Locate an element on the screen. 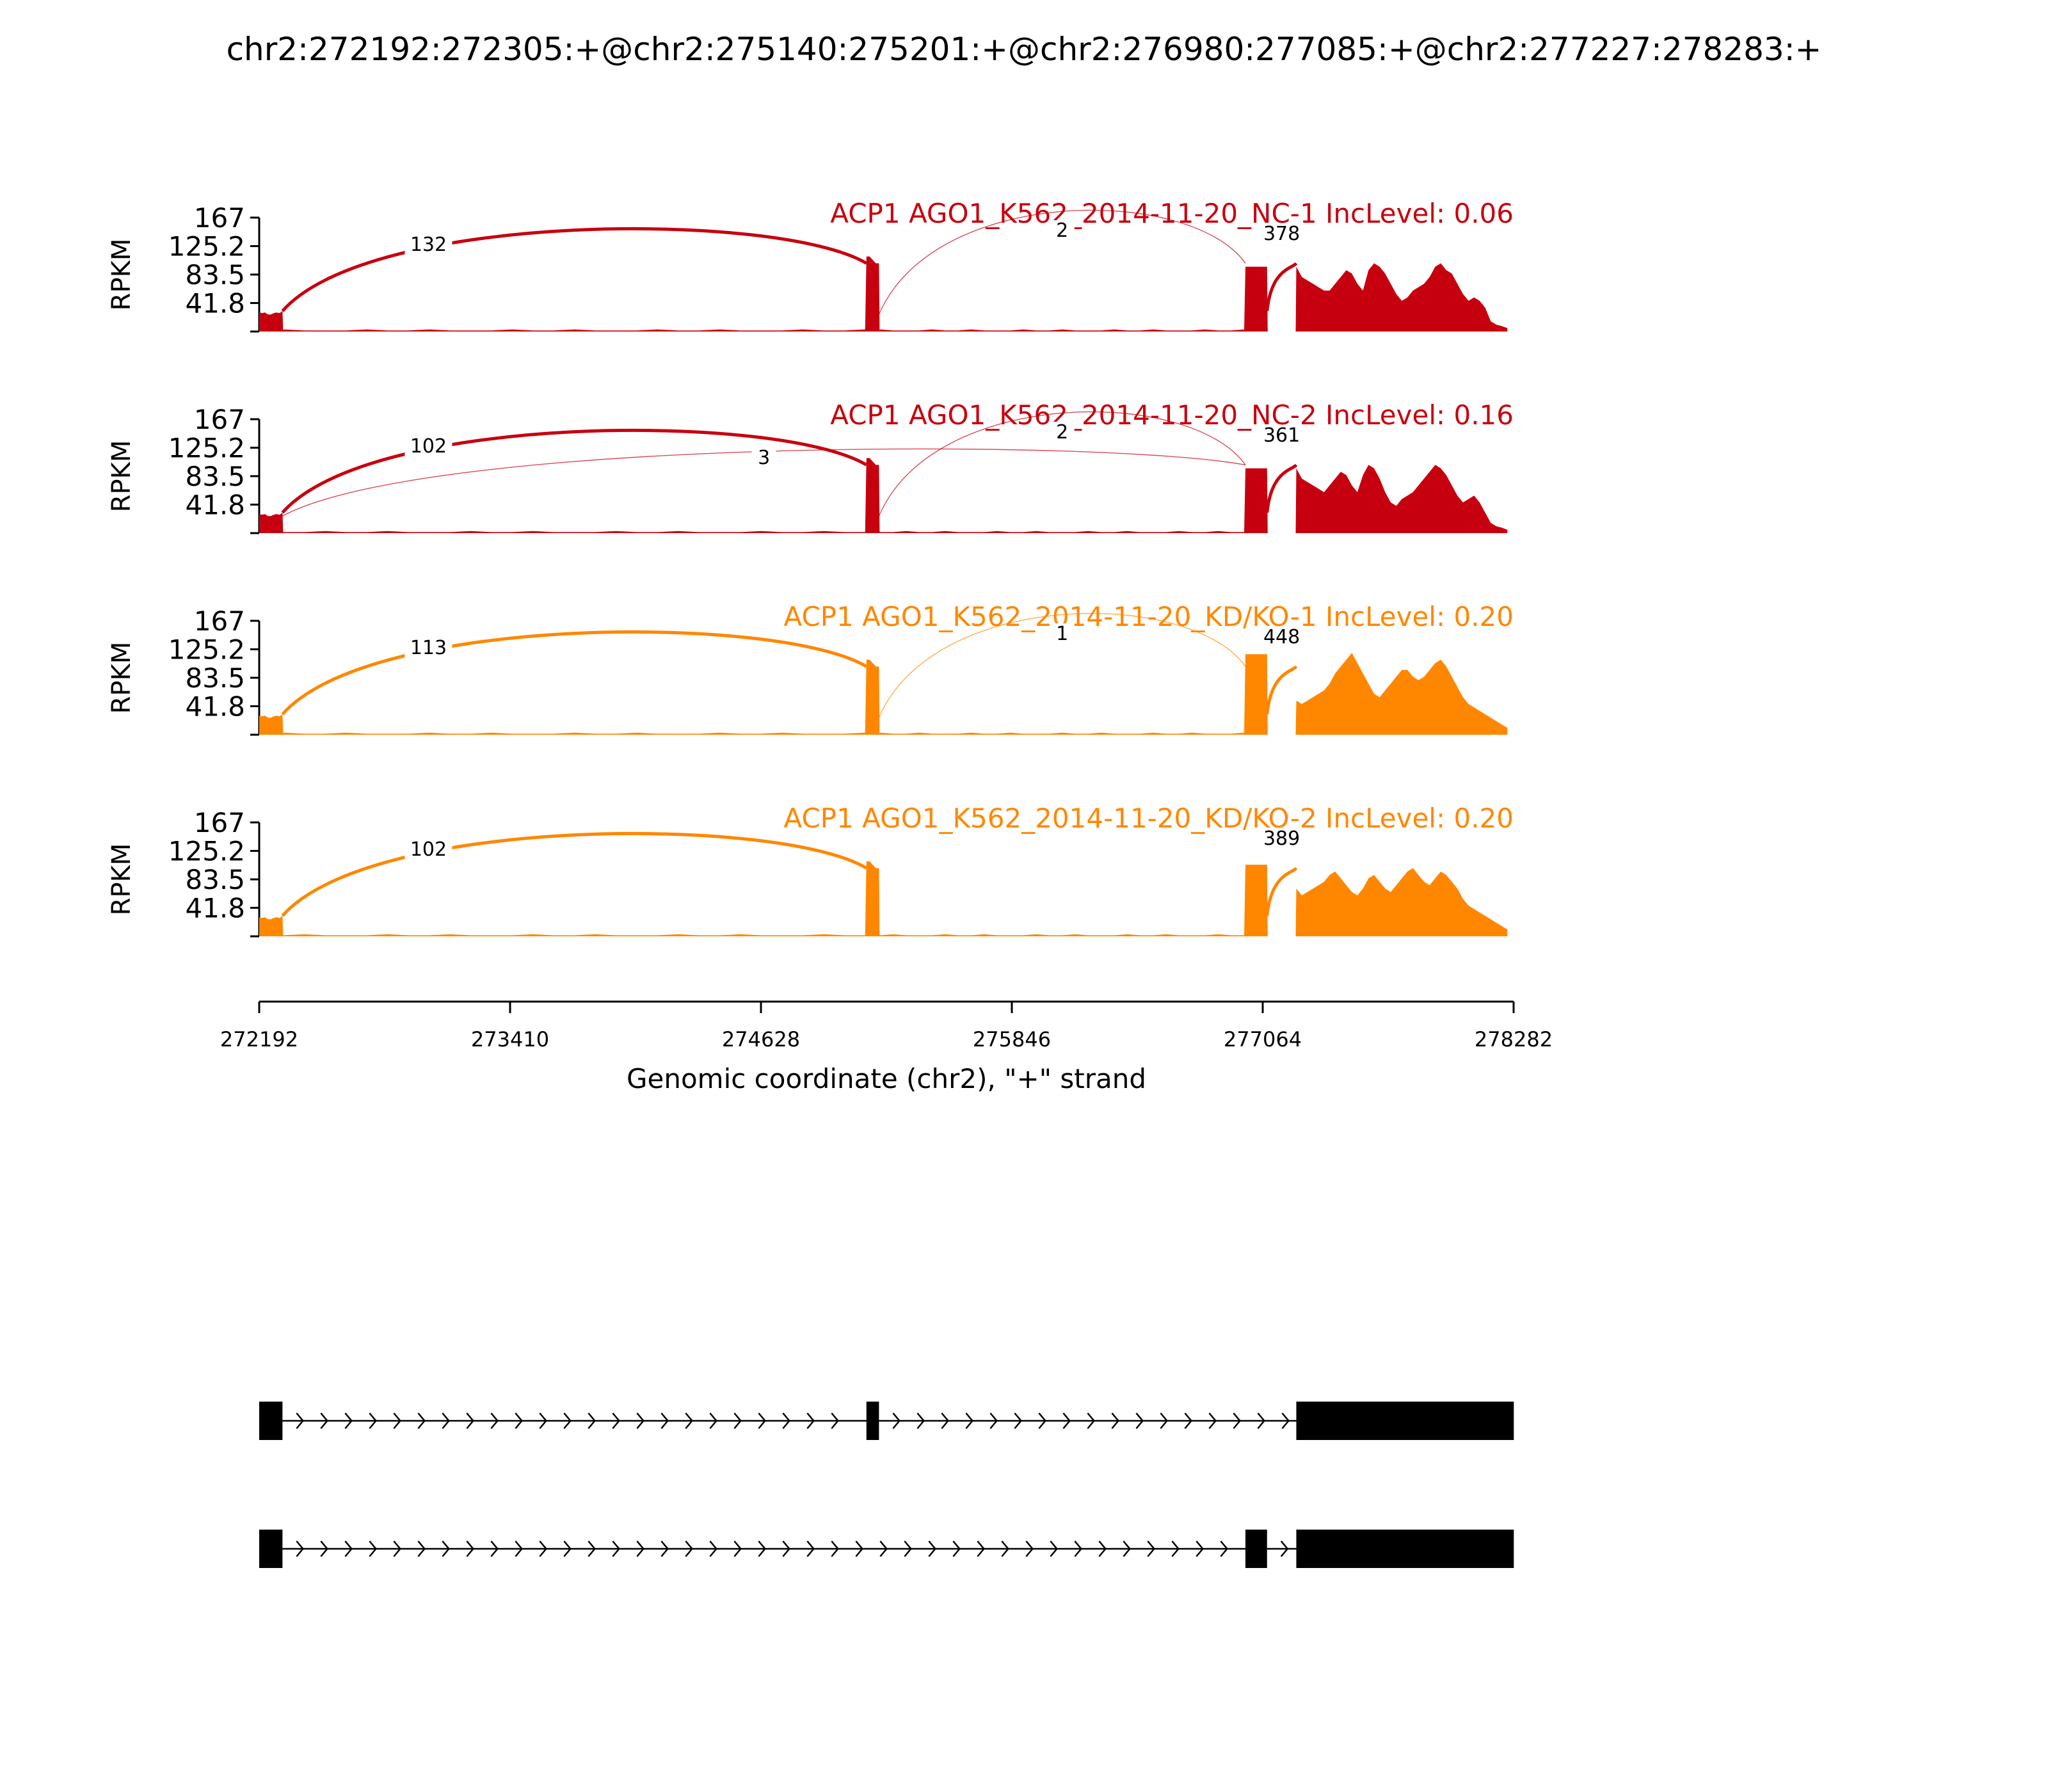 Image resolution: width=2048 pixels, height=1792 pixels. y-tick-label: 125.2 is located at coordinates (206, 246).